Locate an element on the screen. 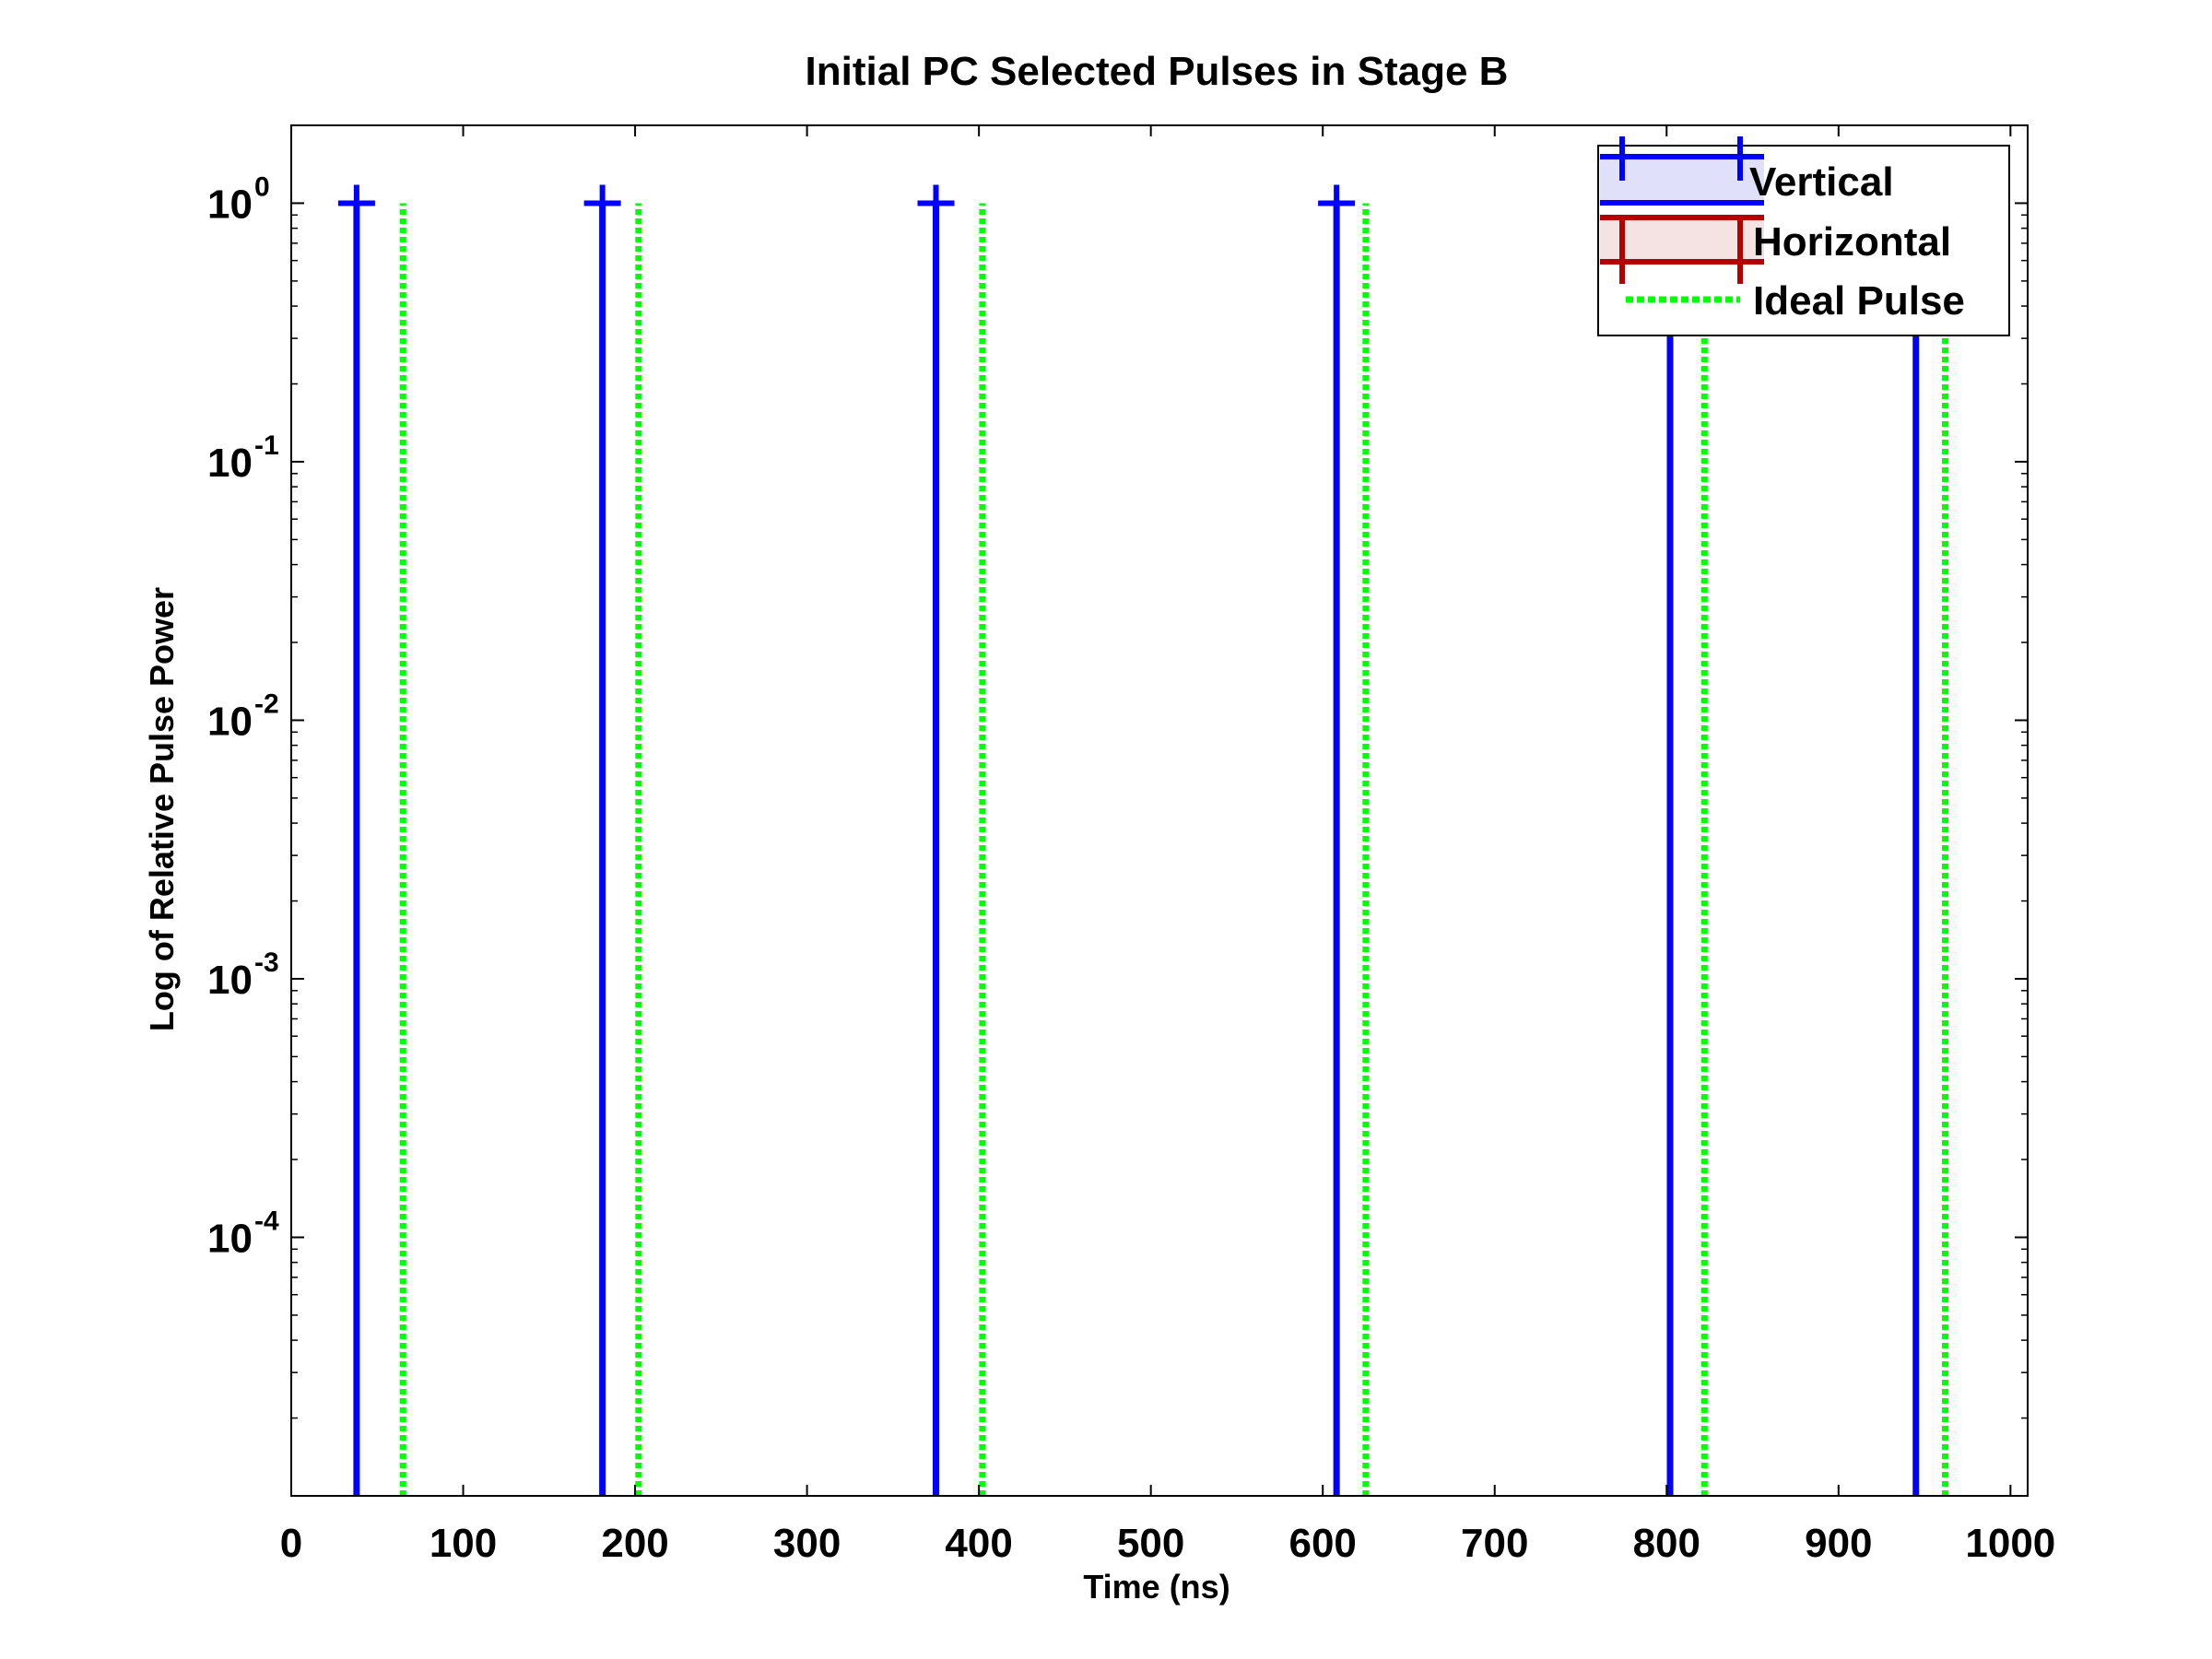 This screenshot has width=2212, height=1659. x-tick-label: 1000 is located at coordinates (2010, 1543).